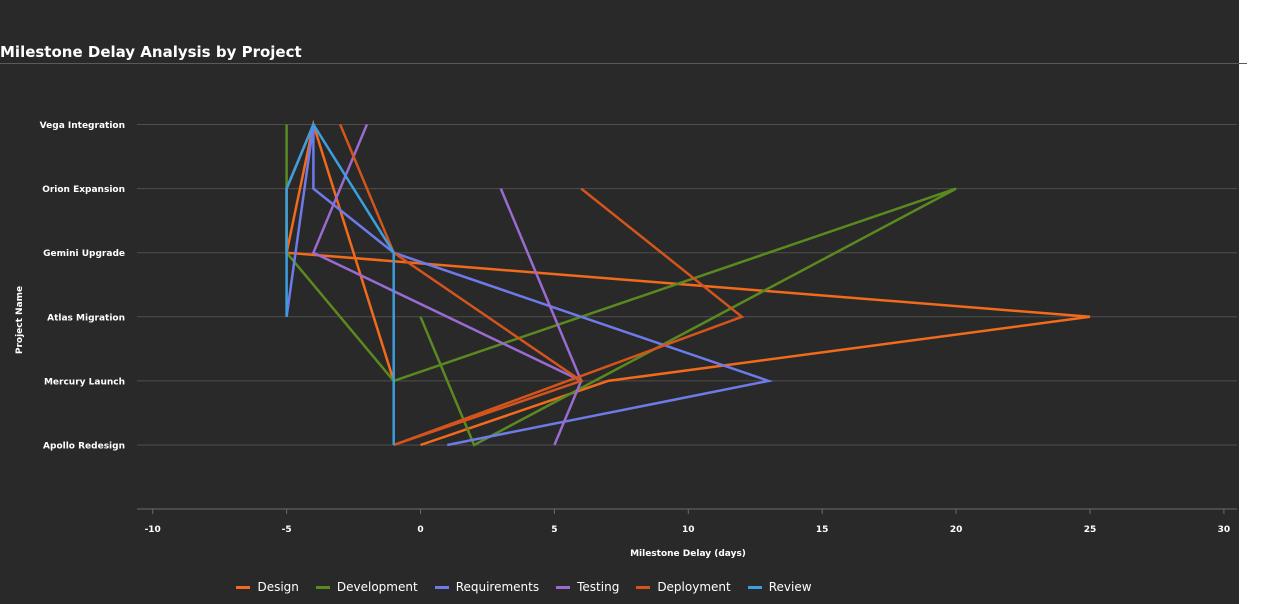  I want to click on x-tick-label: 25, so click(1090, 530).